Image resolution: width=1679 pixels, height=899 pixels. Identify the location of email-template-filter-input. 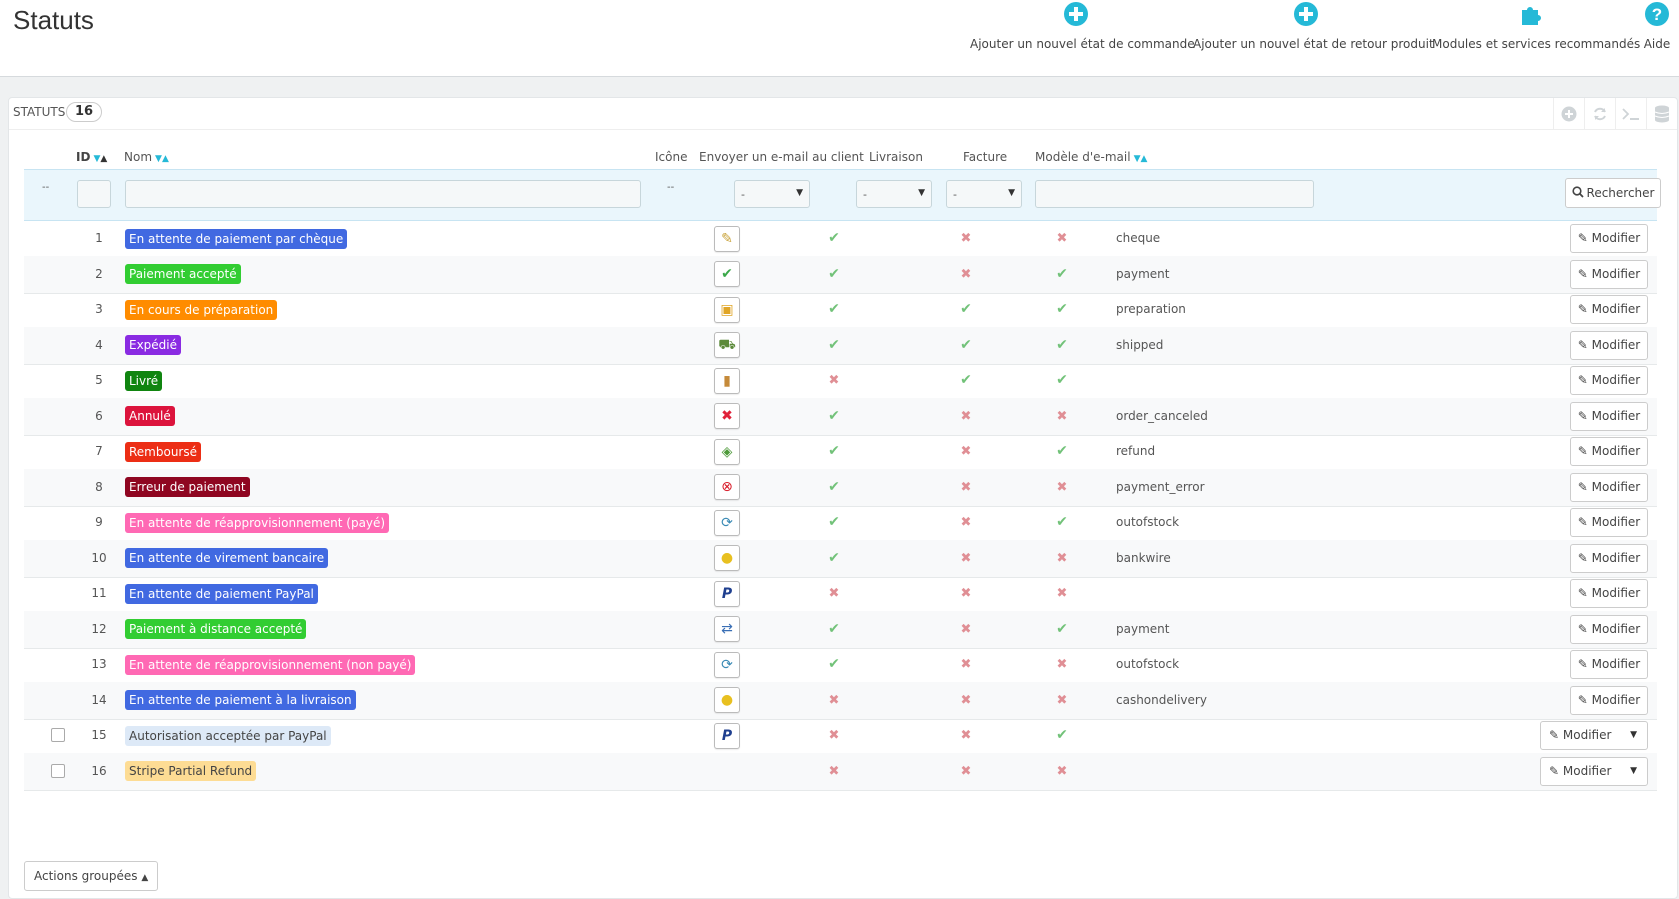
(1174, 194).